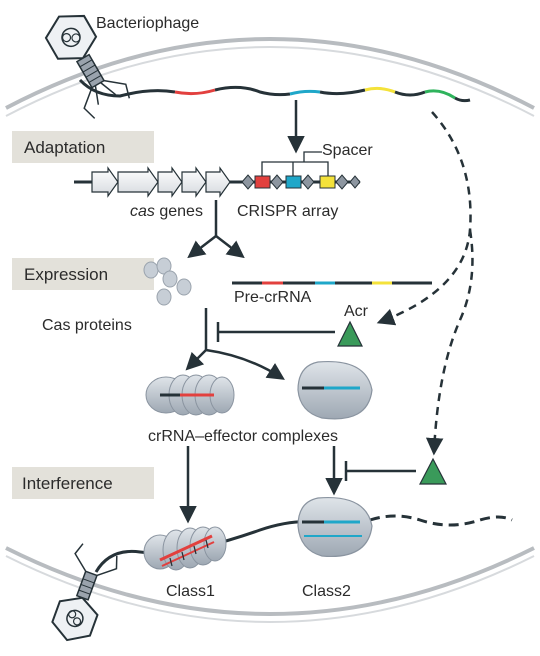  Describe the element at coordinates (347, 150) in the screenshot. I see `spacer-label: Spacer` at that location.